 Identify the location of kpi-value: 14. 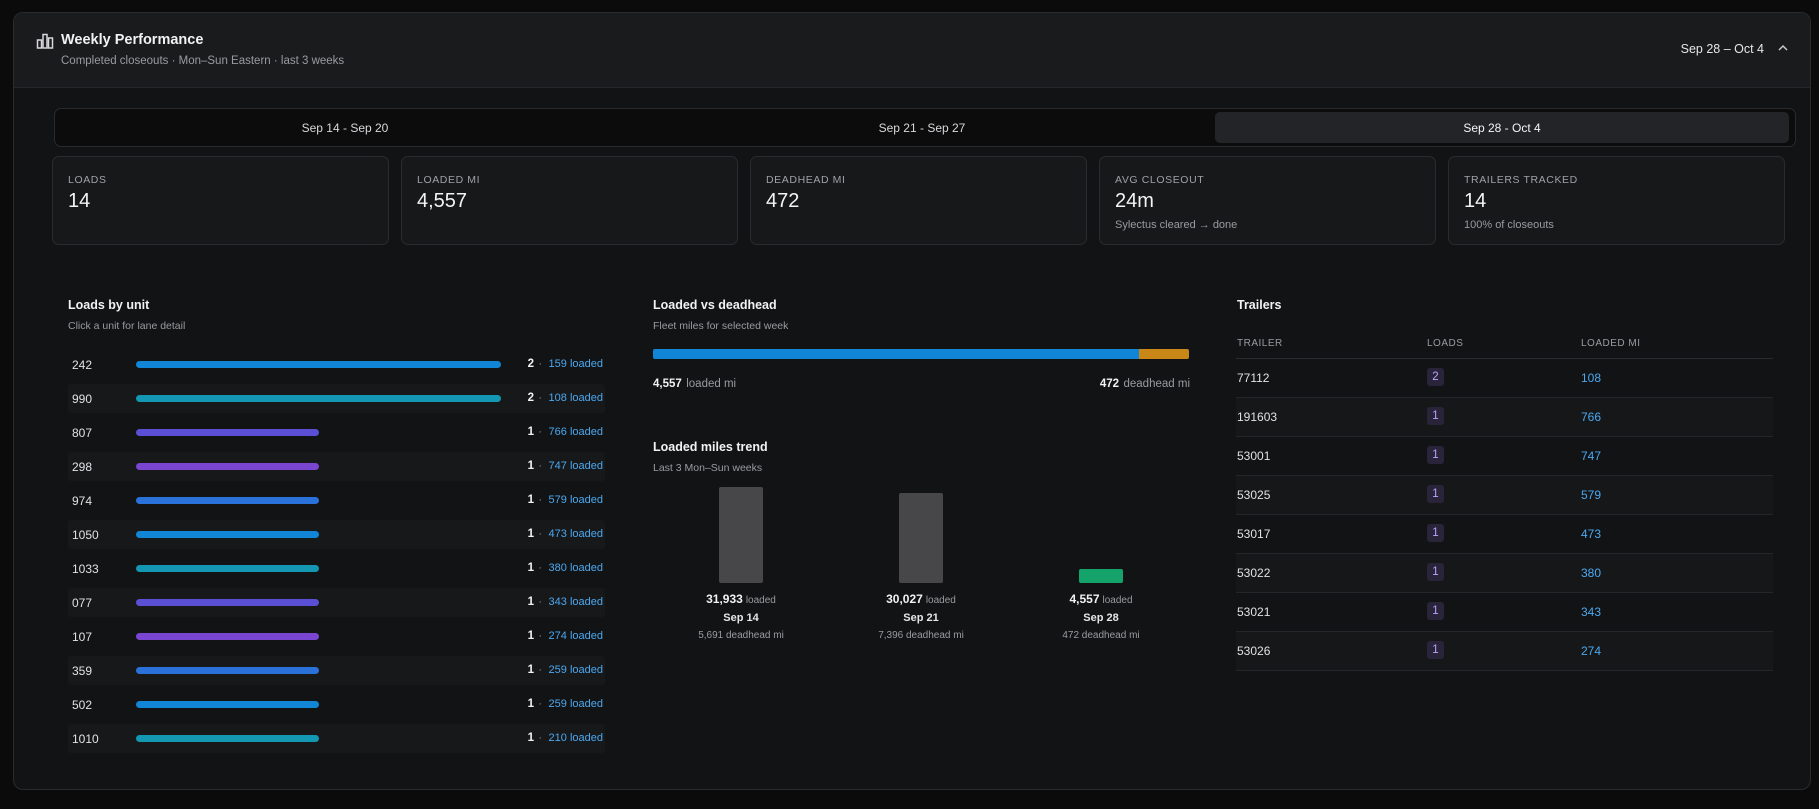
(79, 201).